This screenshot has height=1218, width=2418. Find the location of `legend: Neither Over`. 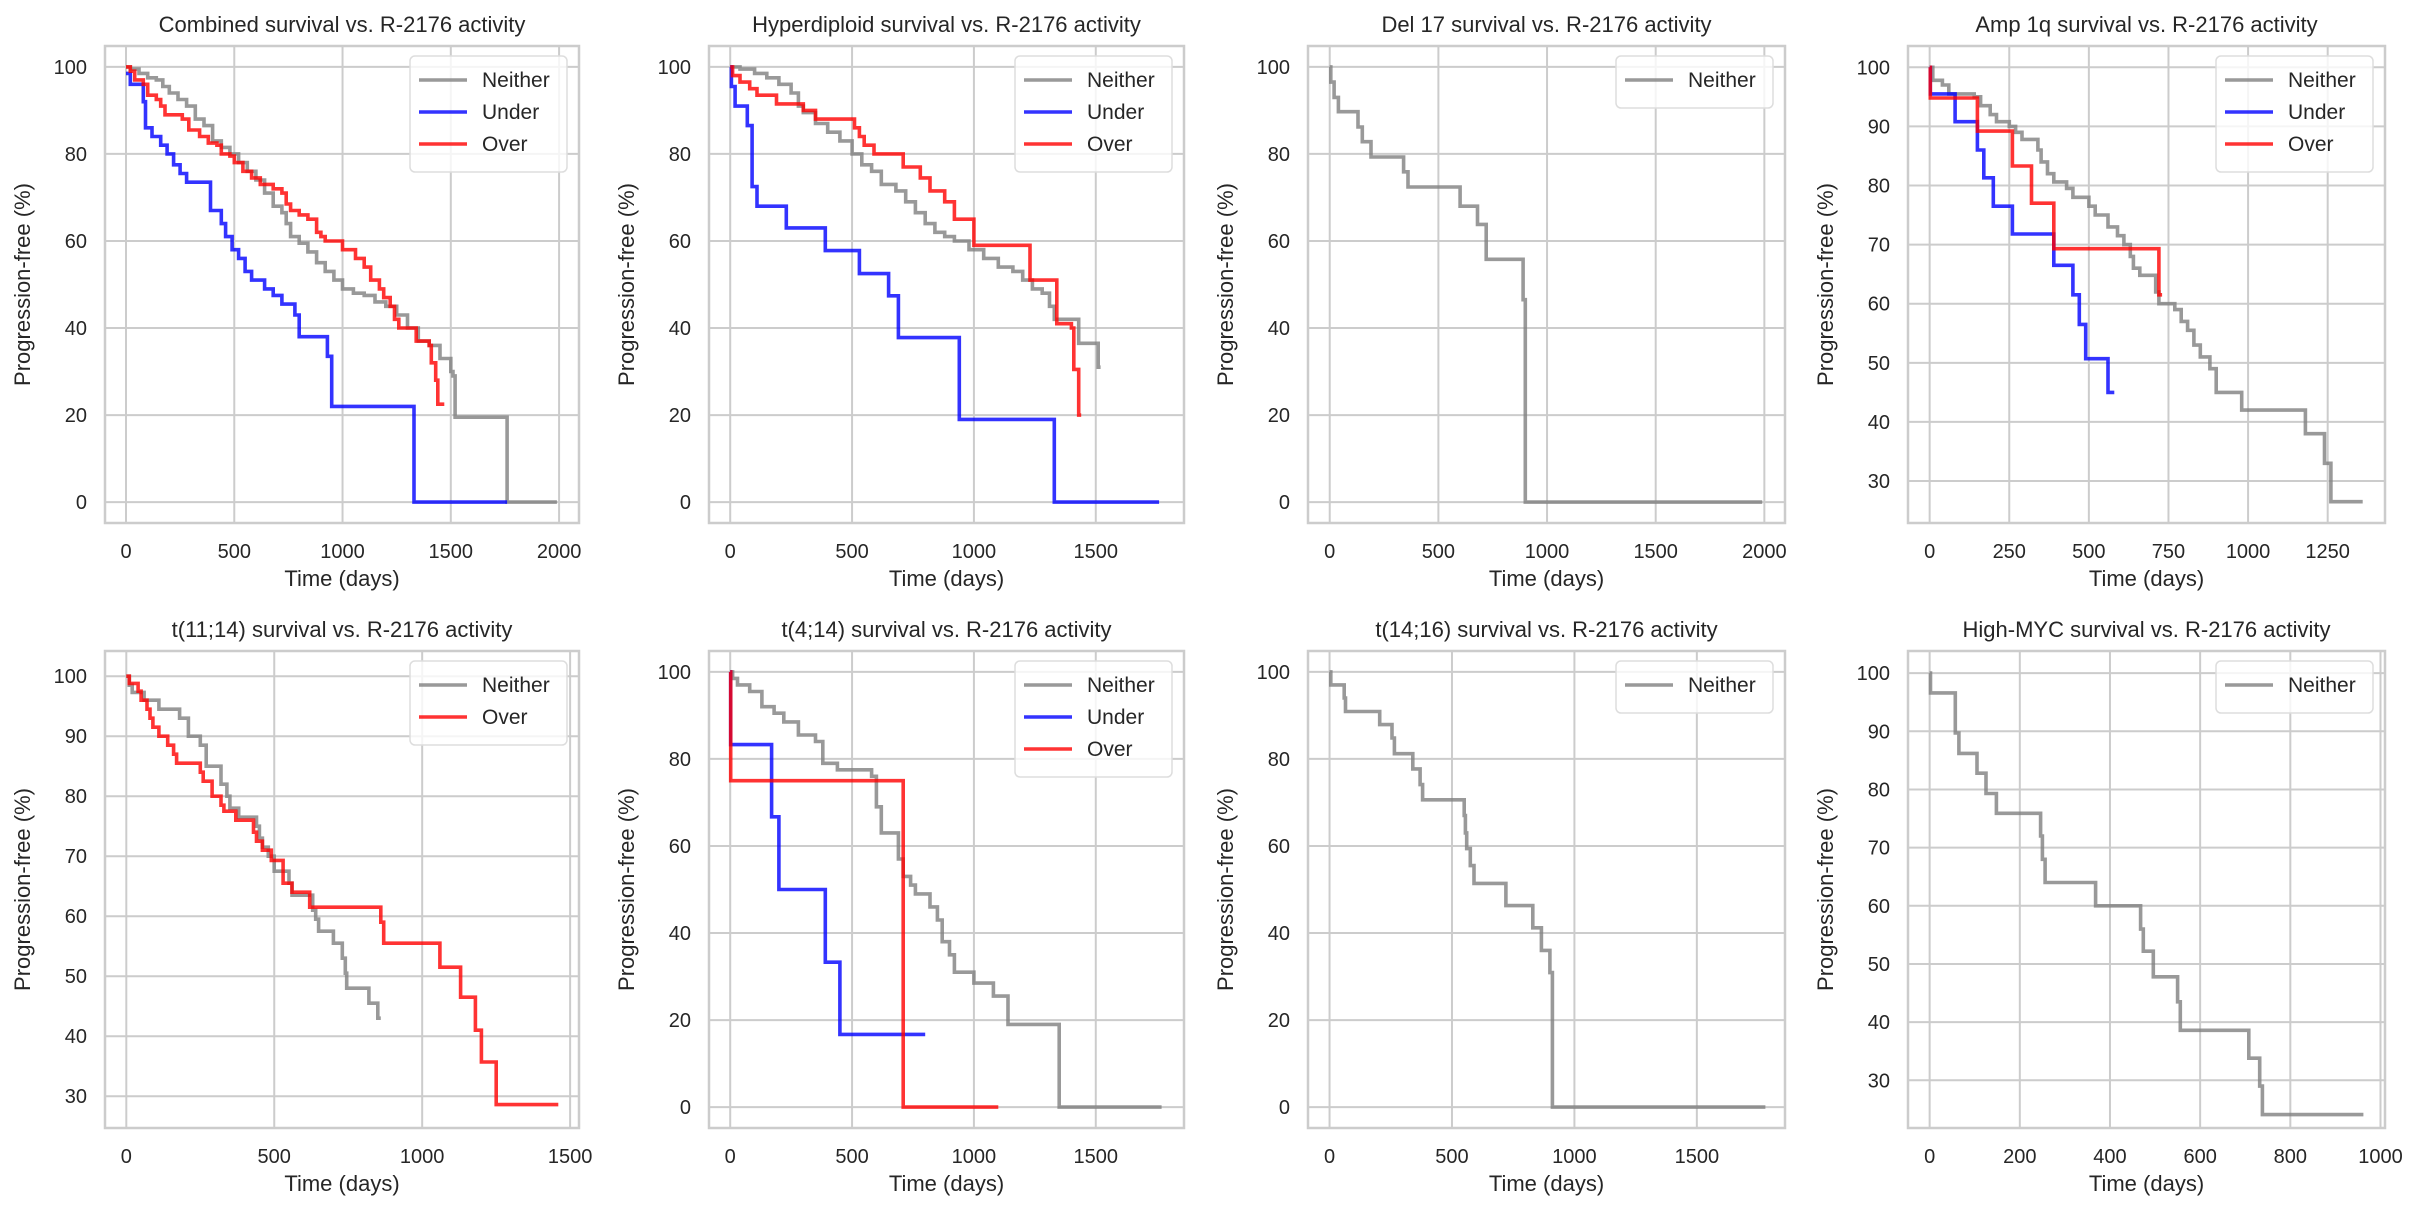

legend: Neither Over is located at coordinates (488, 703).